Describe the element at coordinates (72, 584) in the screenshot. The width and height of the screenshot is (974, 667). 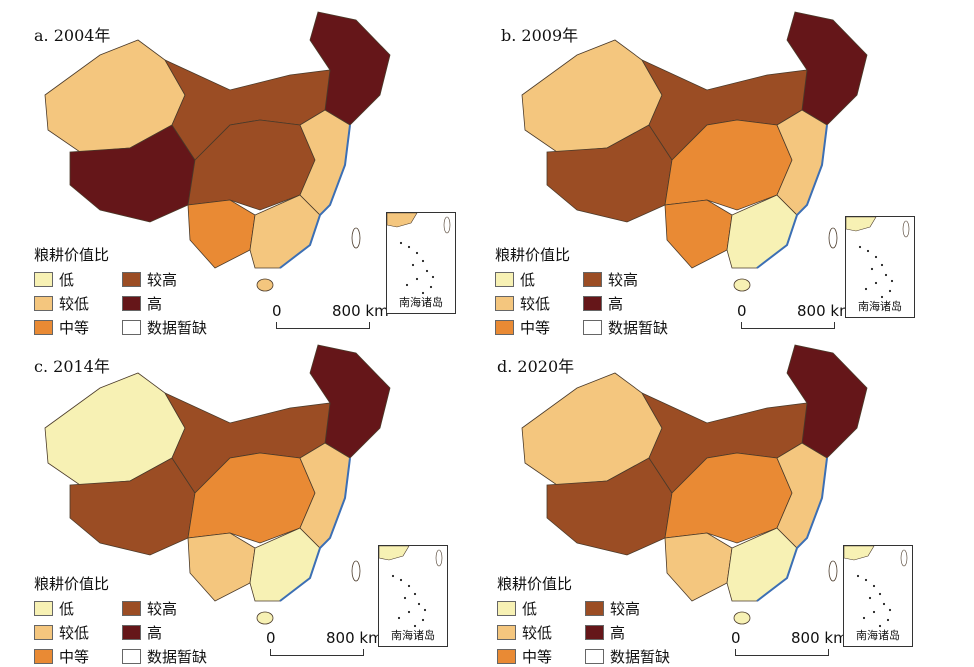
I see `legend-title: 粮耕价值比` at that location.